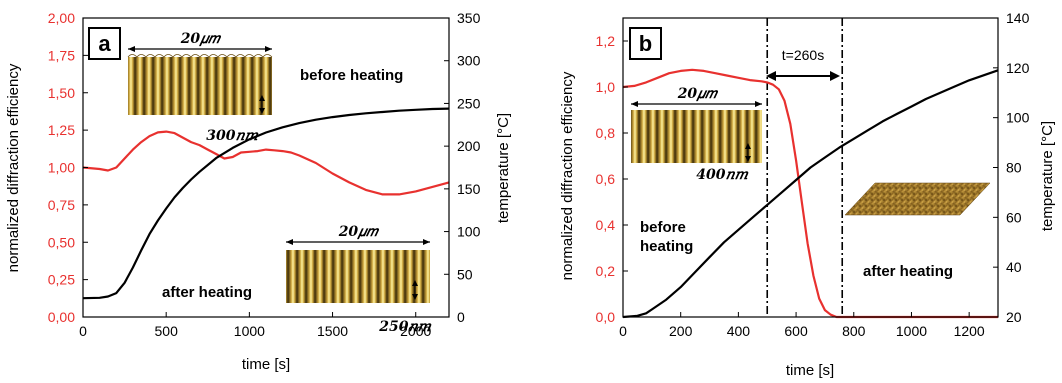 The image size is (1062, 383). What do you see at coordinates (201, 39) in the screenshot?
I see `panel-a-inset-before-width-label: 20𝜇𝑚` at bounding box center [201, 39].